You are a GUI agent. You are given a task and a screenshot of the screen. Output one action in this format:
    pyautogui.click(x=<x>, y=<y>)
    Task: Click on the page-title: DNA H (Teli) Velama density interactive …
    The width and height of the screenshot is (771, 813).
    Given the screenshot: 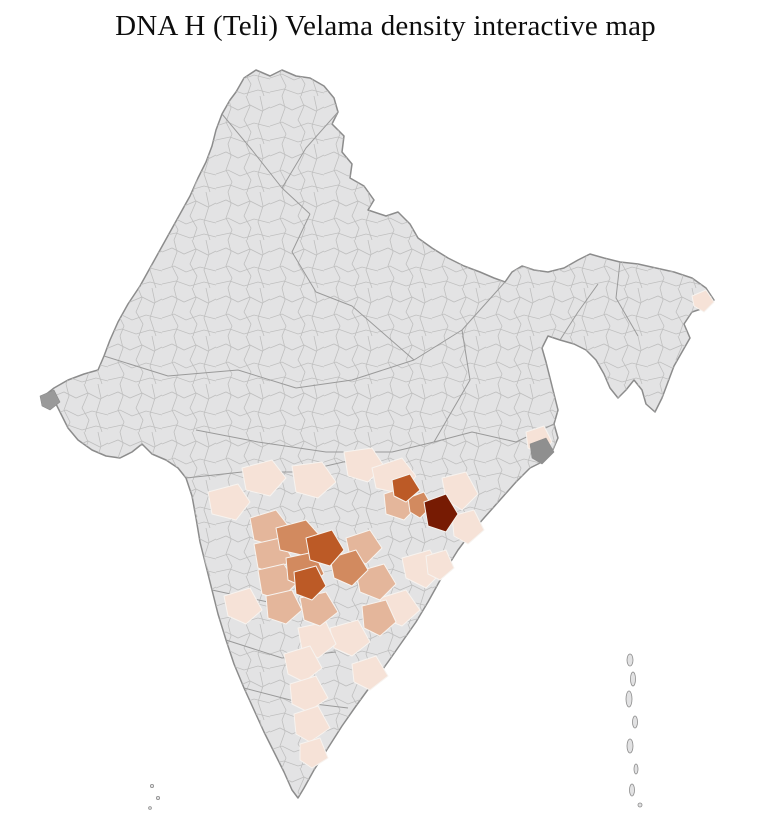 What is the action you would take?
    pyautogui.click(x=385, y=26)
    